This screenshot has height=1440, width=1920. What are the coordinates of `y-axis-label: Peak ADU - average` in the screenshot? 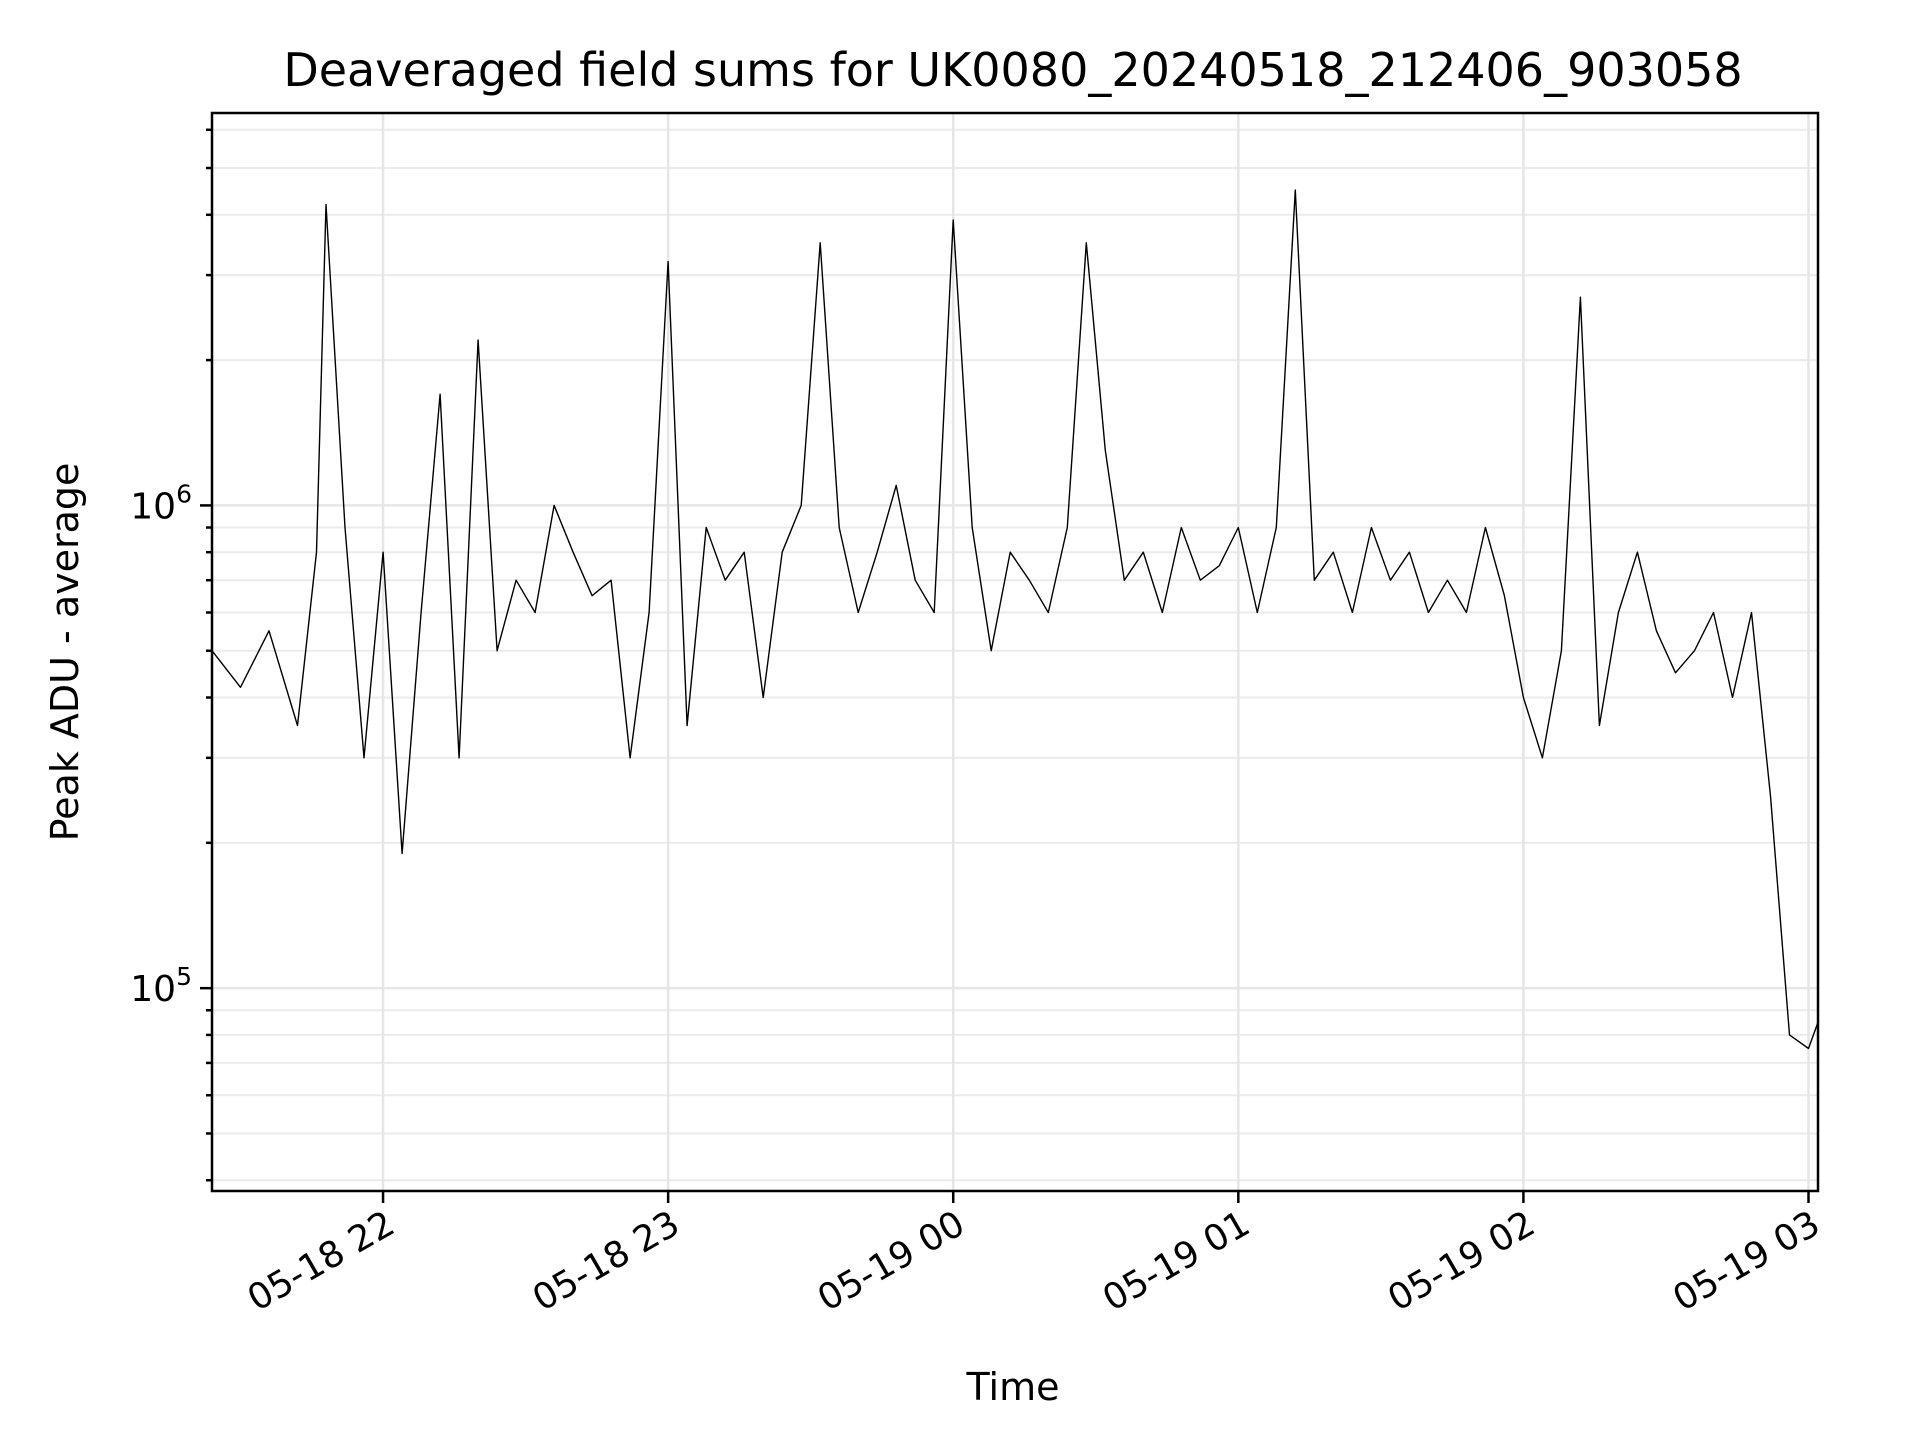 It's located at (65, 652).